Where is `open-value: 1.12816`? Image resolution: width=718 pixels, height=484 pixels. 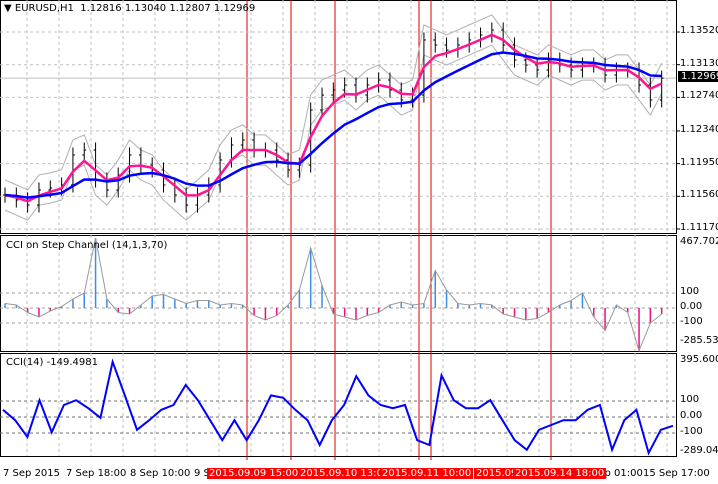 open-value: 1.12816 is located at coordinates (101, 8).